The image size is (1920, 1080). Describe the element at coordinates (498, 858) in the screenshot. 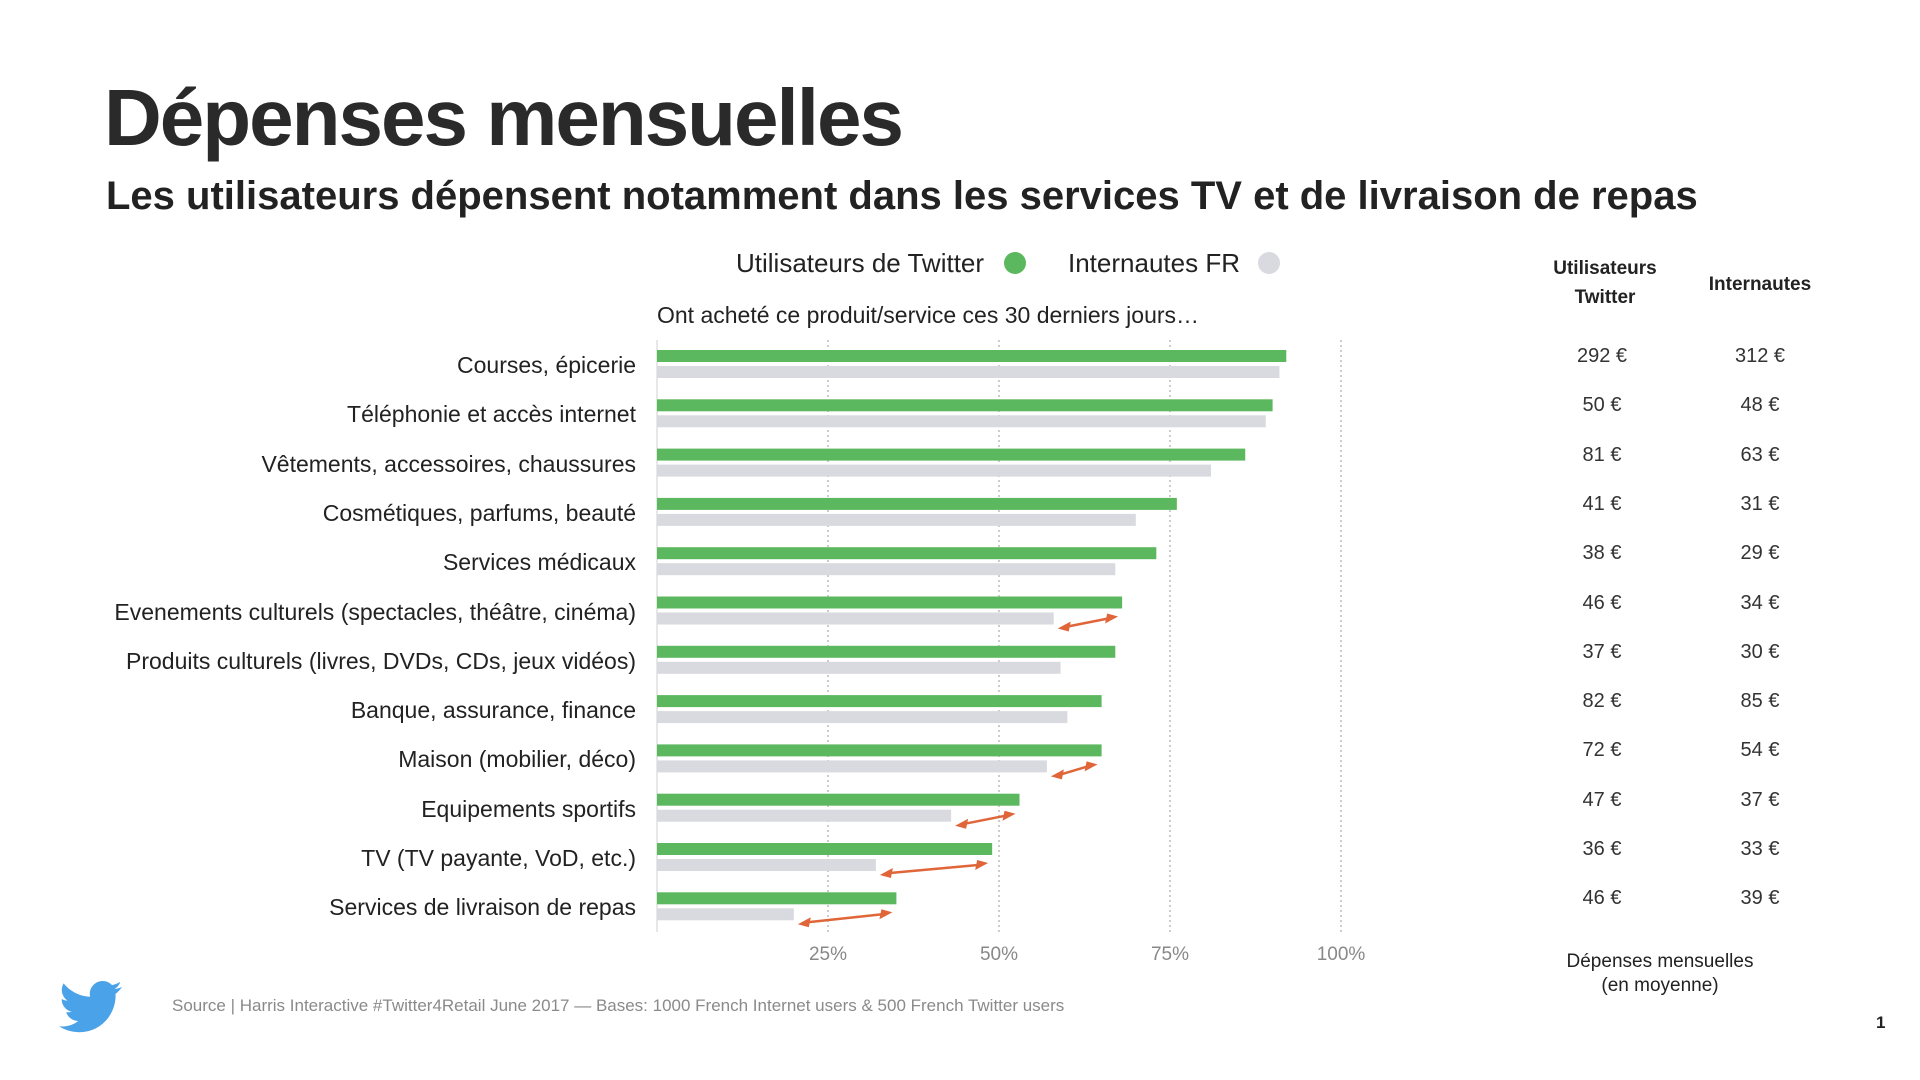

I see `category-label-10: TV (TV payante, VoD, etc.)` at that location.